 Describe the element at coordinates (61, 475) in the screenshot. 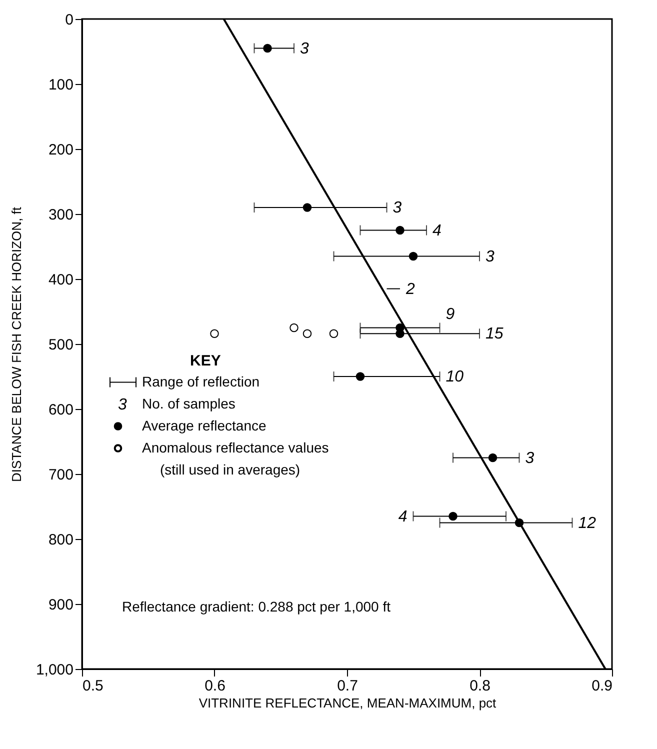

I see `y-tick-label: 700` at that location.